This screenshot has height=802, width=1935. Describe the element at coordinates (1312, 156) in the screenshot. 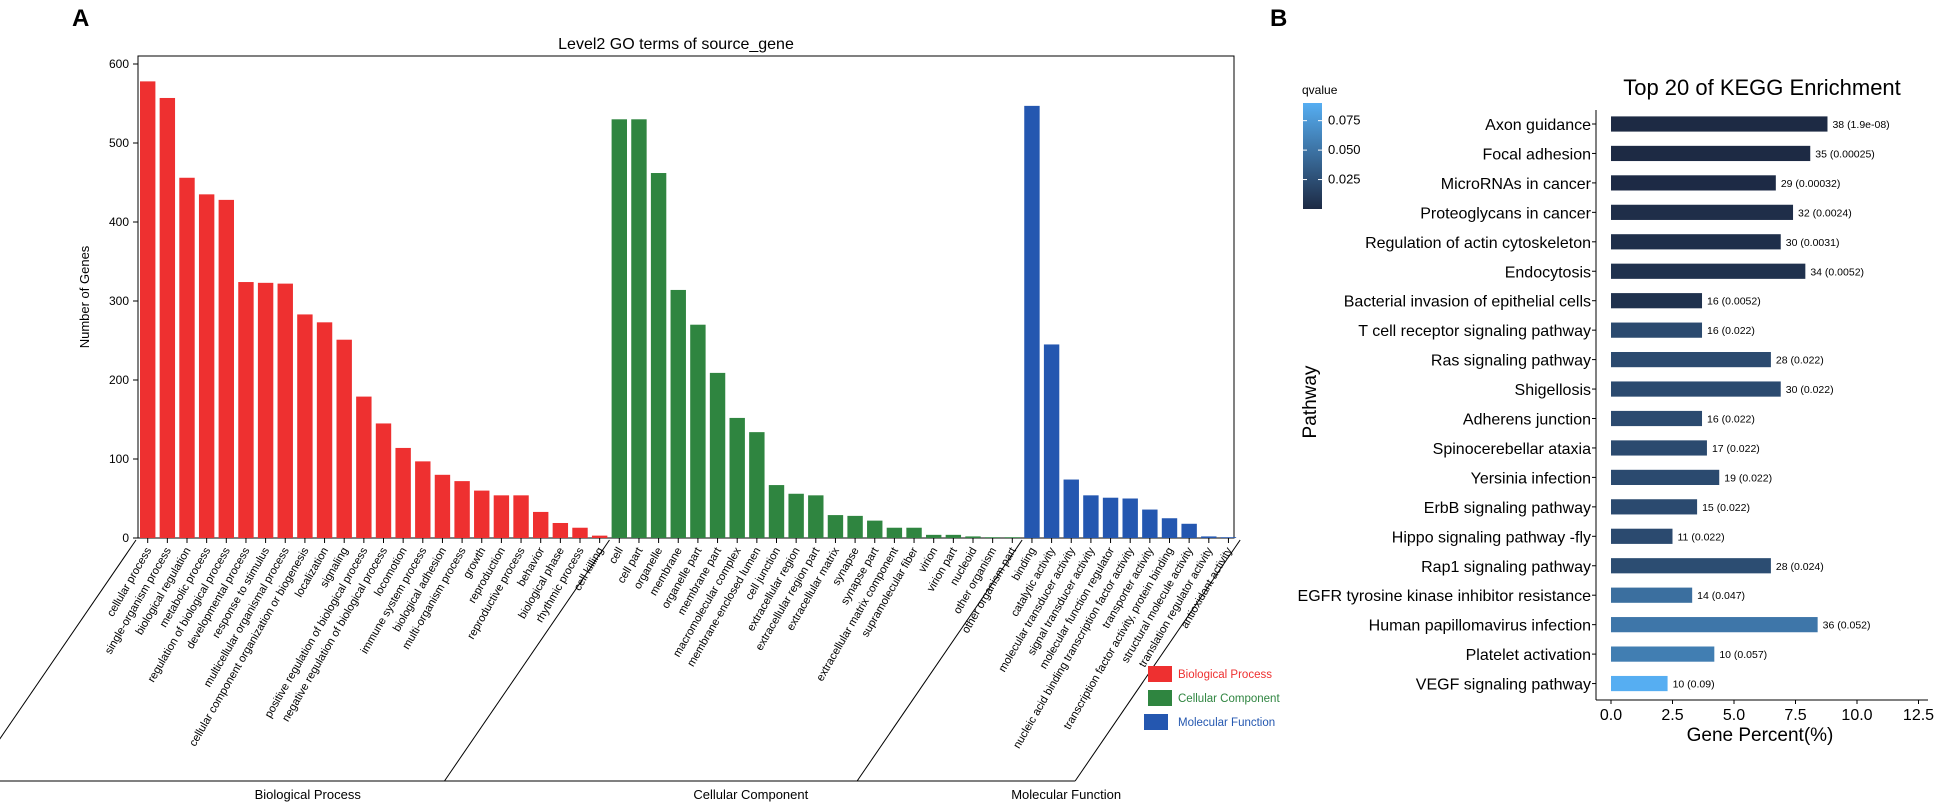

I see `qvalue-colorbar` at that location.